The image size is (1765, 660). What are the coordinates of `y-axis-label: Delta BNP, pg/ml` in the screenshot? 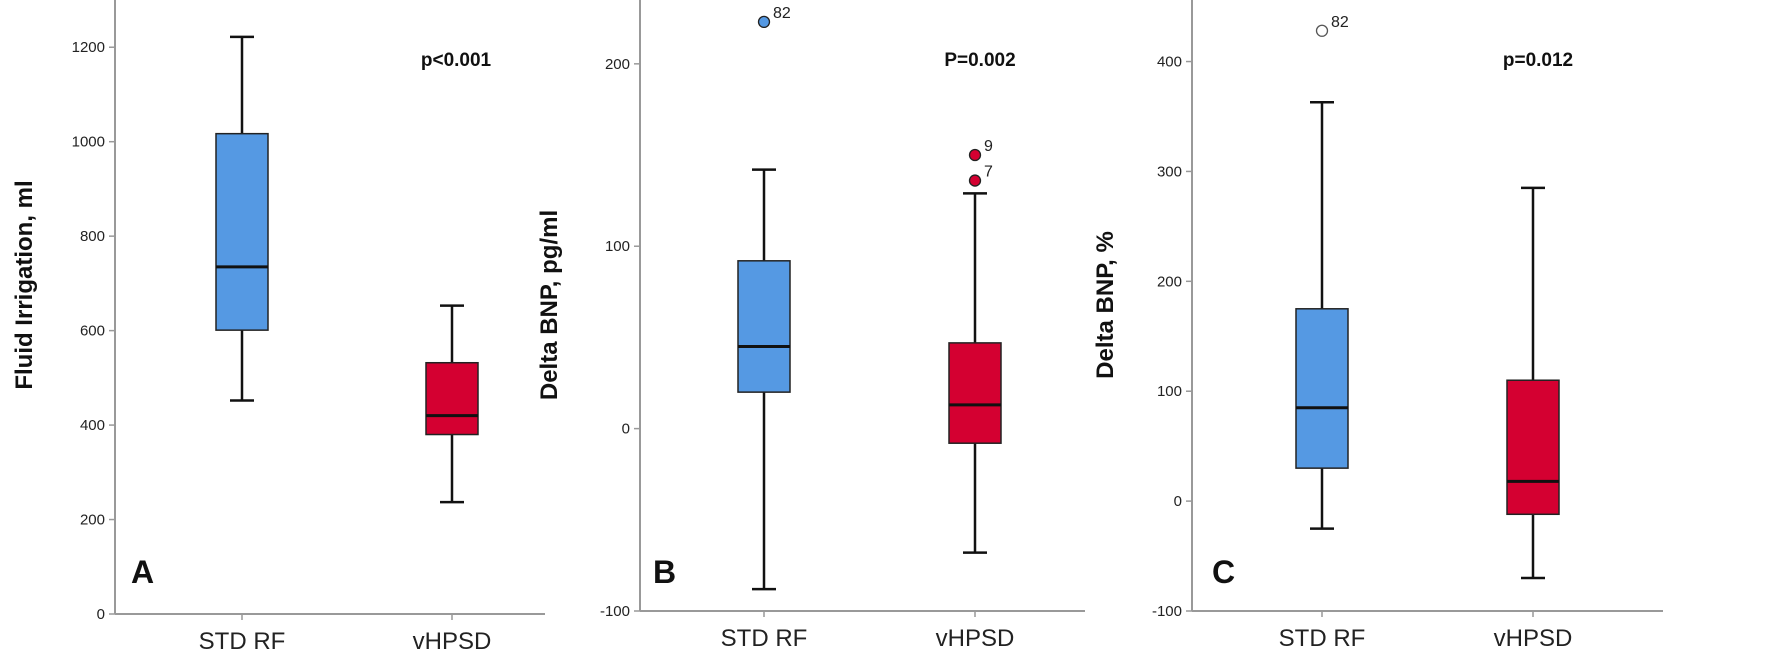 It's located at (549, 305).